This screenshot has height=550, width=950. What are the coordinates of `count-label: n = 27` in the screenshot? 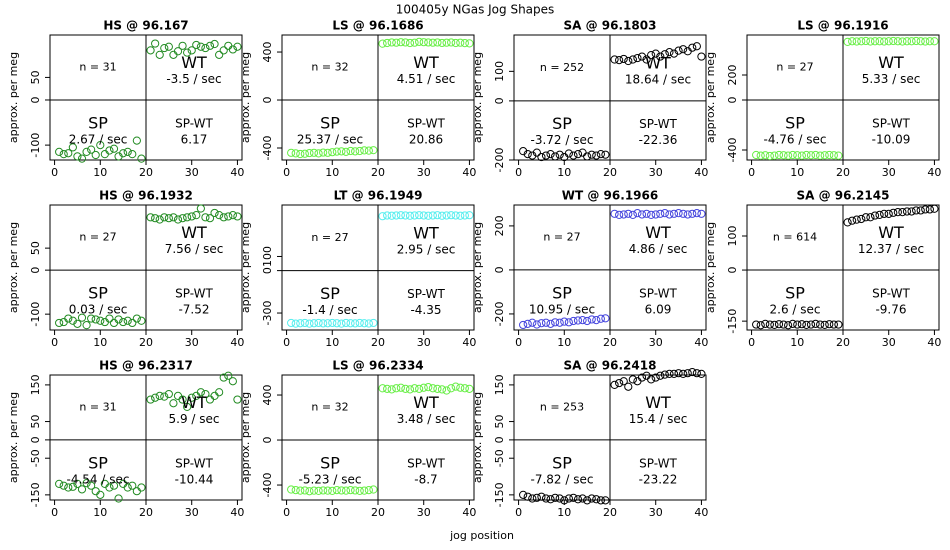 It's located at (561, 236).